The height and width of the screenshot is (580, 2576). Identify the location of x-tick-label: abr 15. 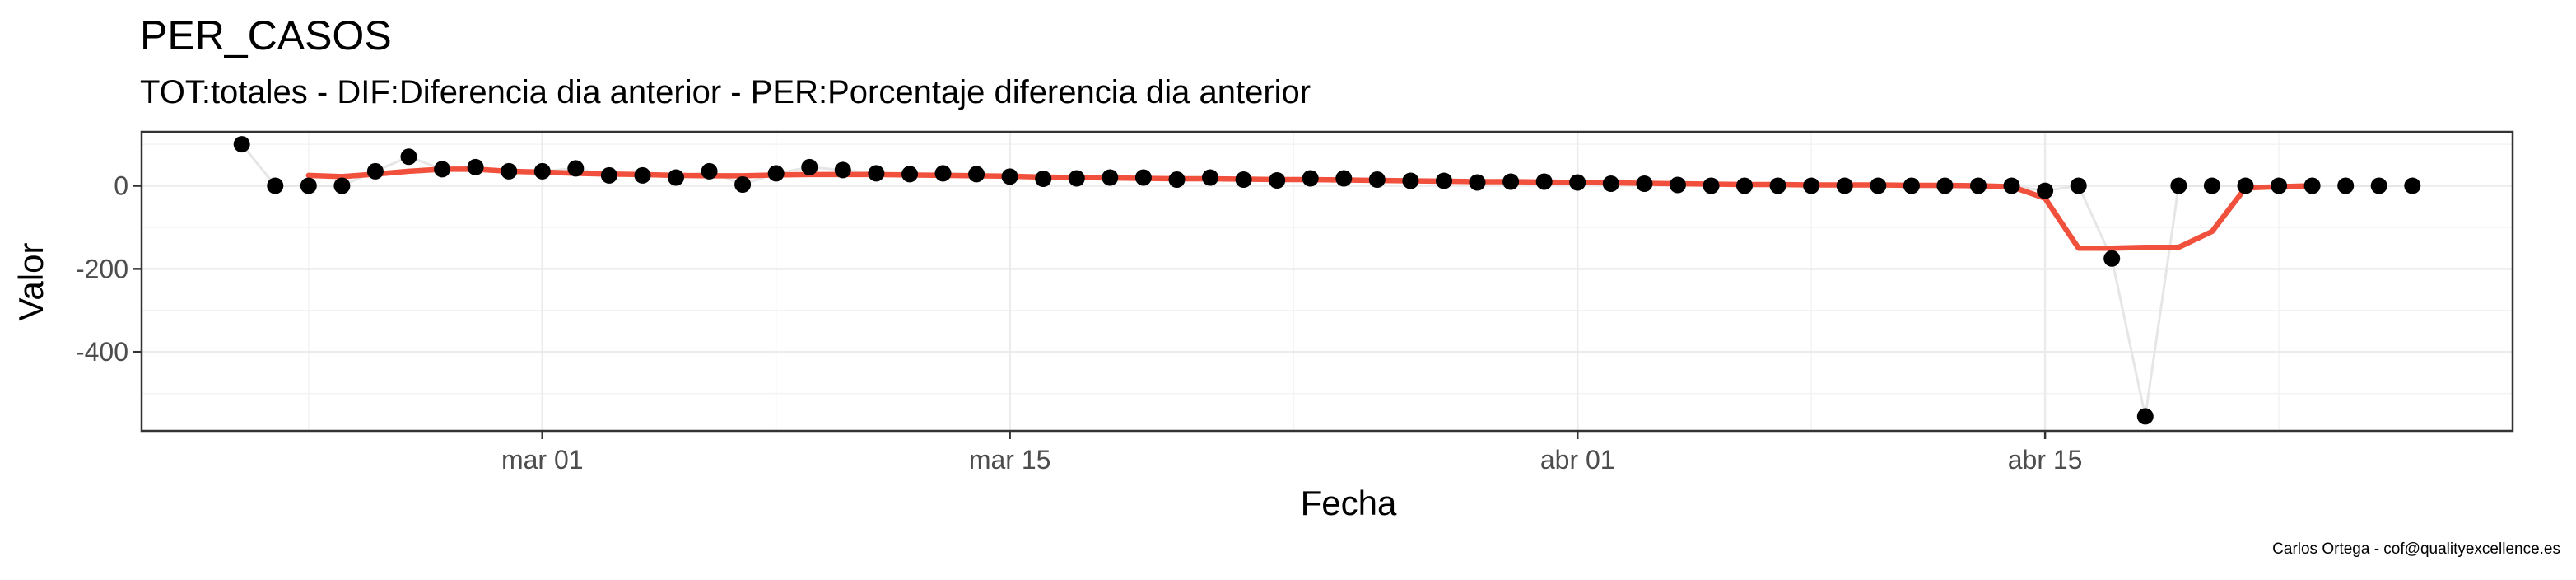
(2046, 460).